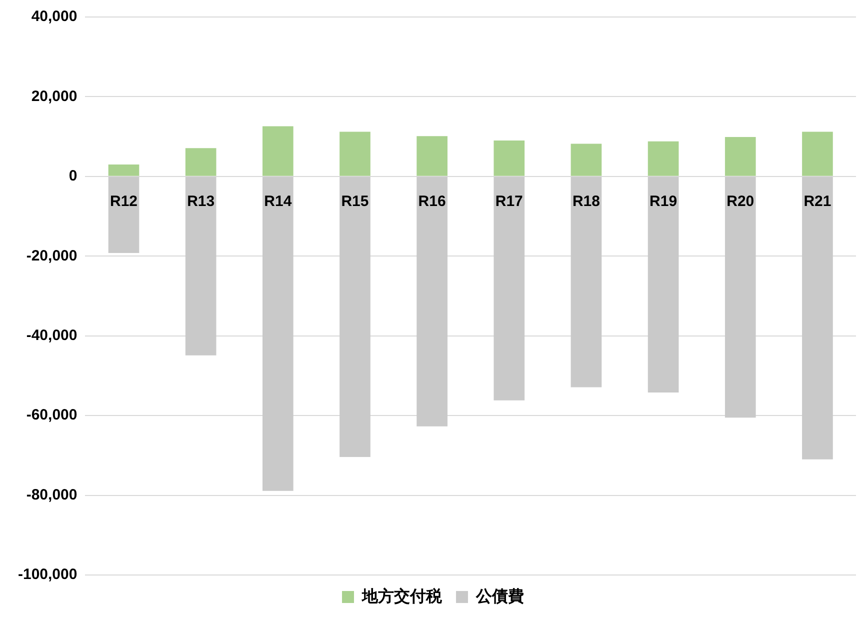 The height and width of the screenshot is (619, 864). I want to click on legend-label: 地方交付税, so click(402, 596).